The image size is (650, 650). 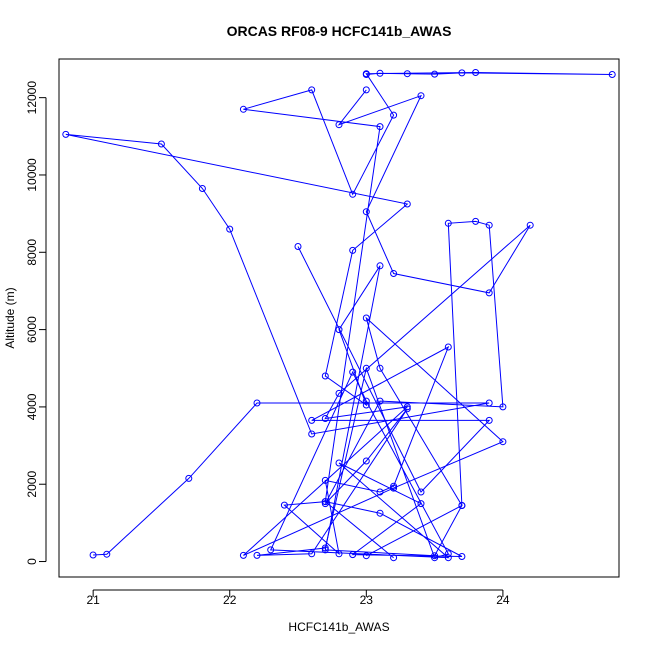 What do you see at coordinates (230, 600) in the screenshot?
I see `x-tick-label: 22` at bounding box center [230, 600].